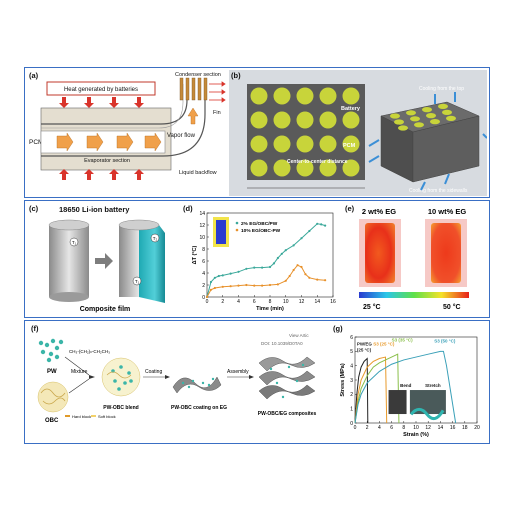 Image resolution: width=512 pixels, height=512 pixels. Describe the element at coordinates (254, 302) in the screenshot. I see `x-tick-label: 6` at that location.